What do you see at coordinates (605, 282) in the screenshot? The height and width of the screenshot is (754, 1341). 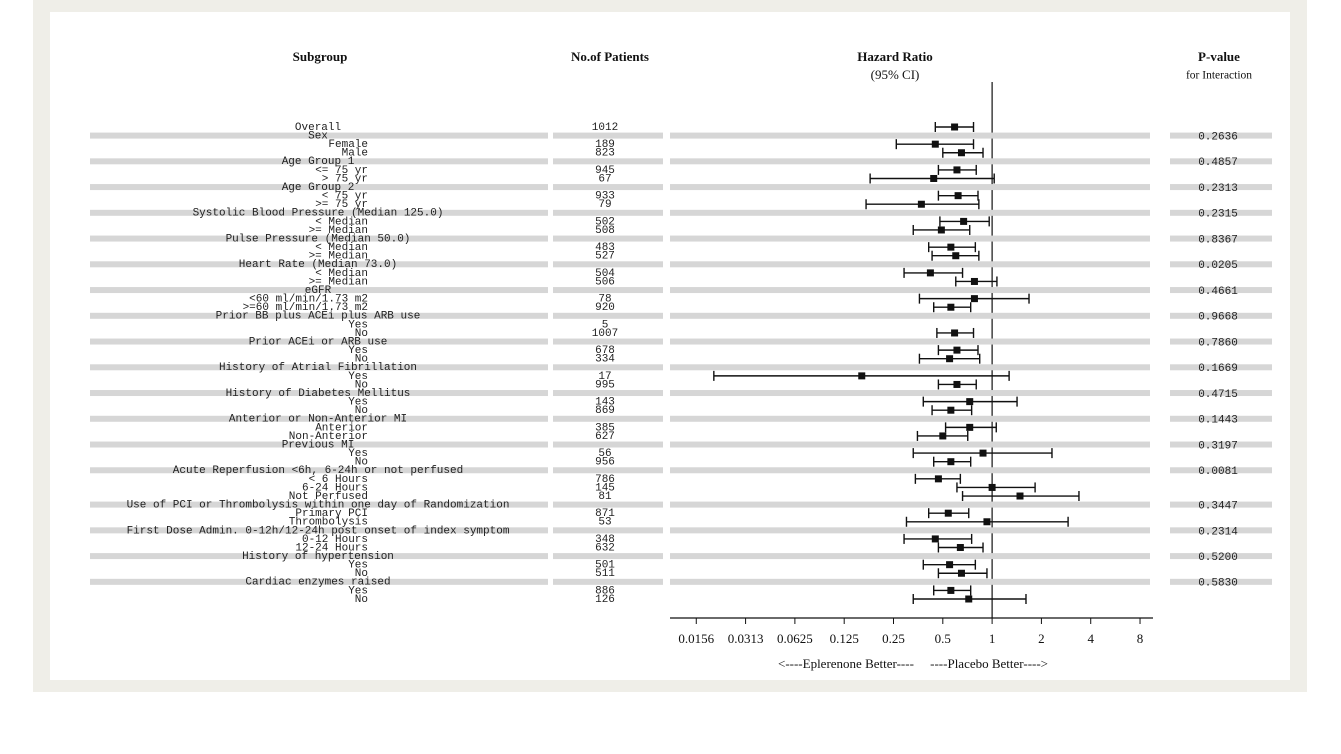 I see `patient-count: 506` at bounding box center [605, 282].